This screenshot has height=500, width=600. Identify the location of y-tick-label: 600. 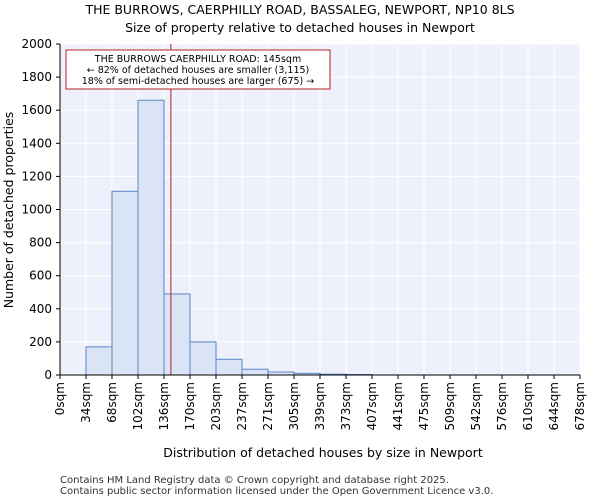
(40, 276).